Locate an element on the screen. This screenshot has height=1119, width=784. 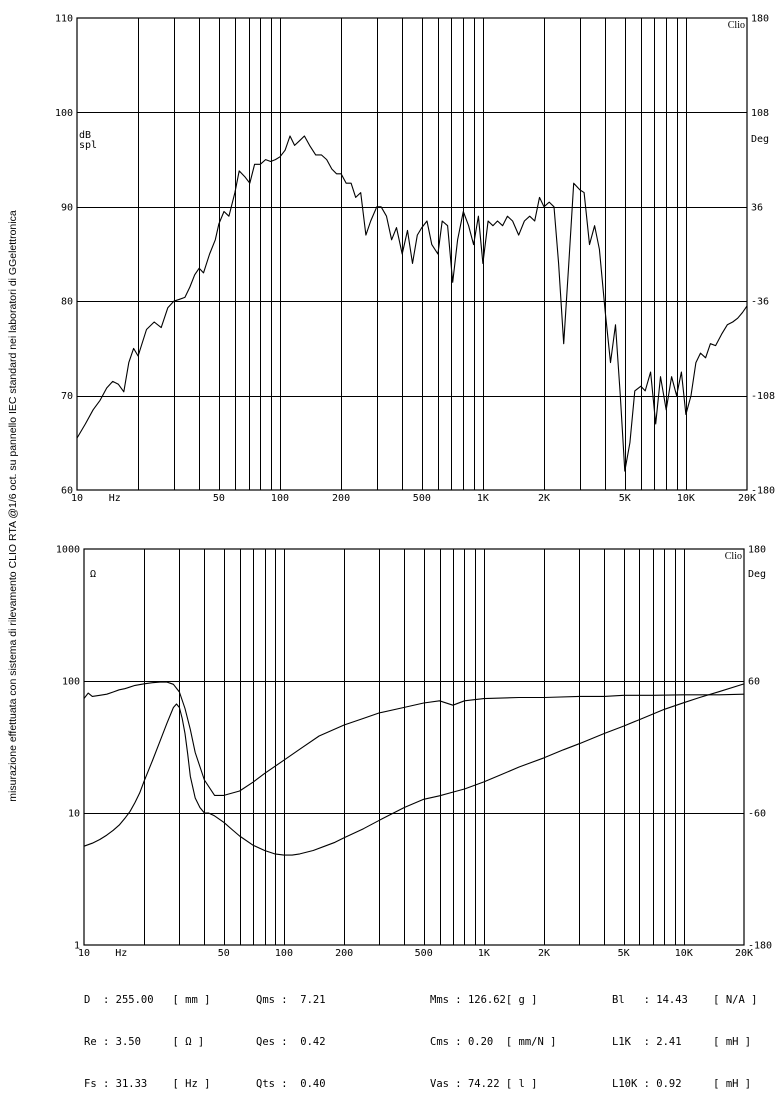
y-tick-label: 1000 is located at coordinates (68, 550).